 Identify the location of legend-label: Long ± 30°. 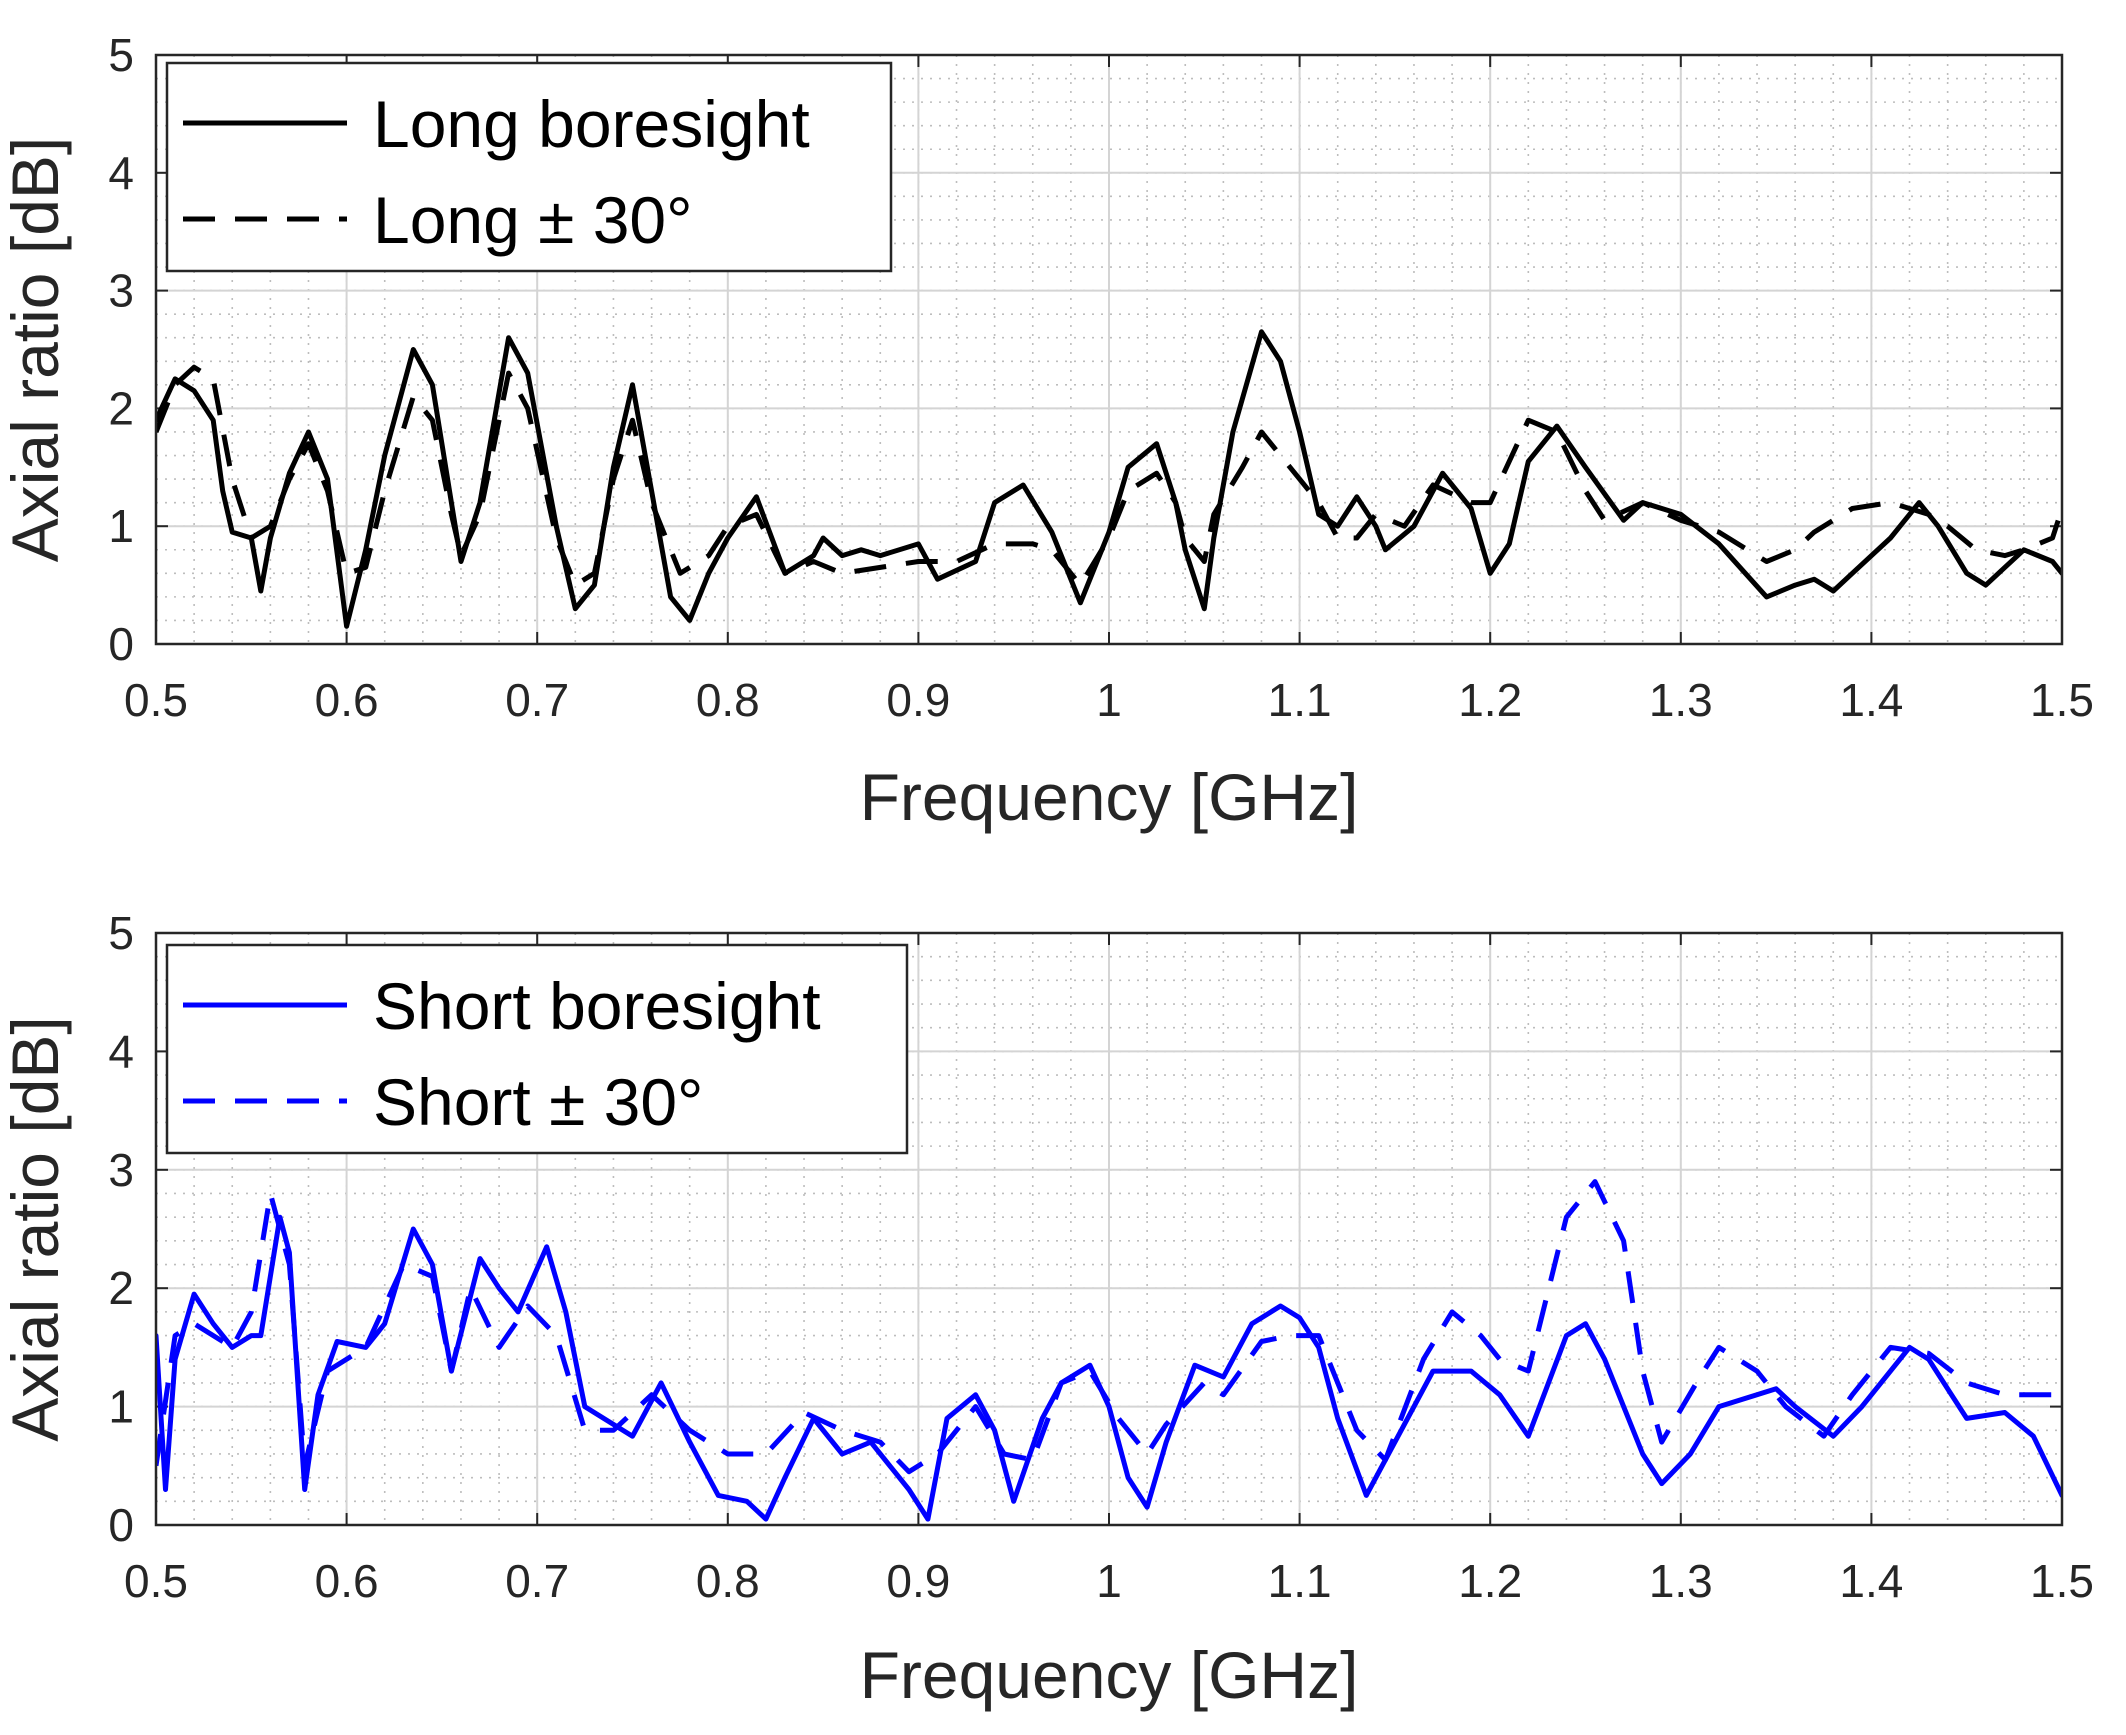
(533, 220).